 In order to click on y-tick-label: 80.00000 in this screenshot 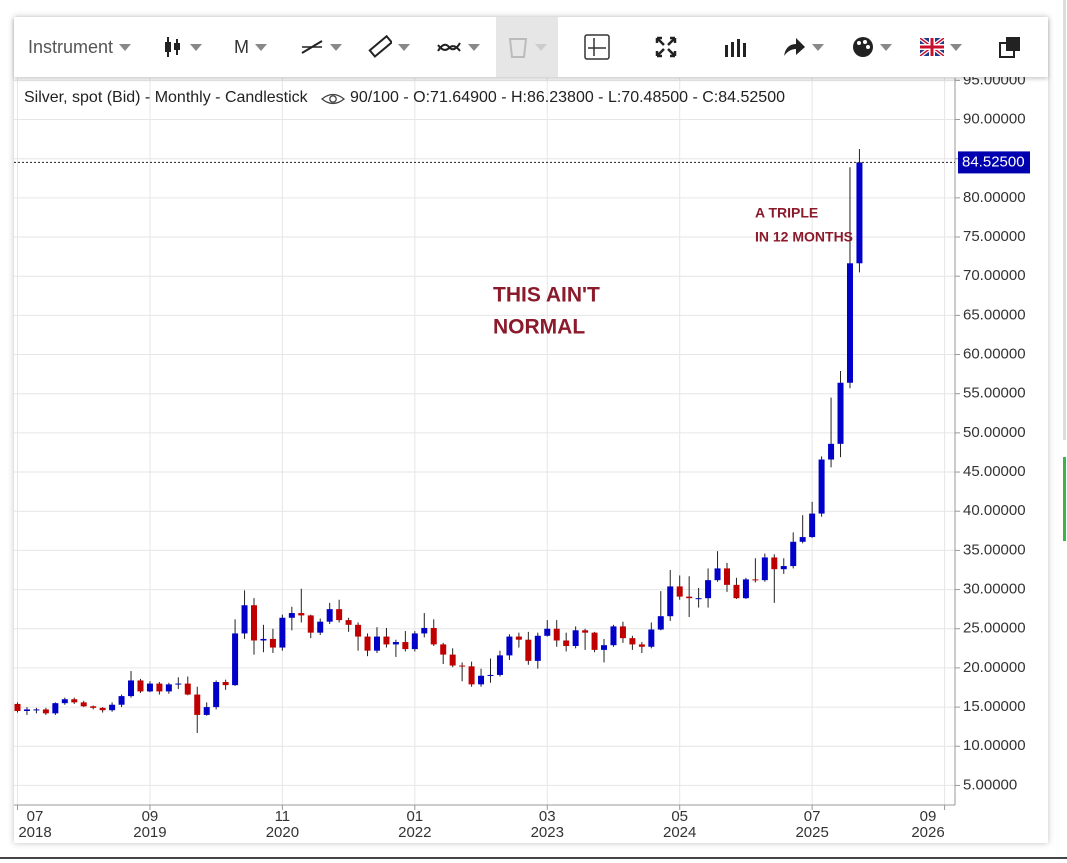, I will do `click(994, 197)`.